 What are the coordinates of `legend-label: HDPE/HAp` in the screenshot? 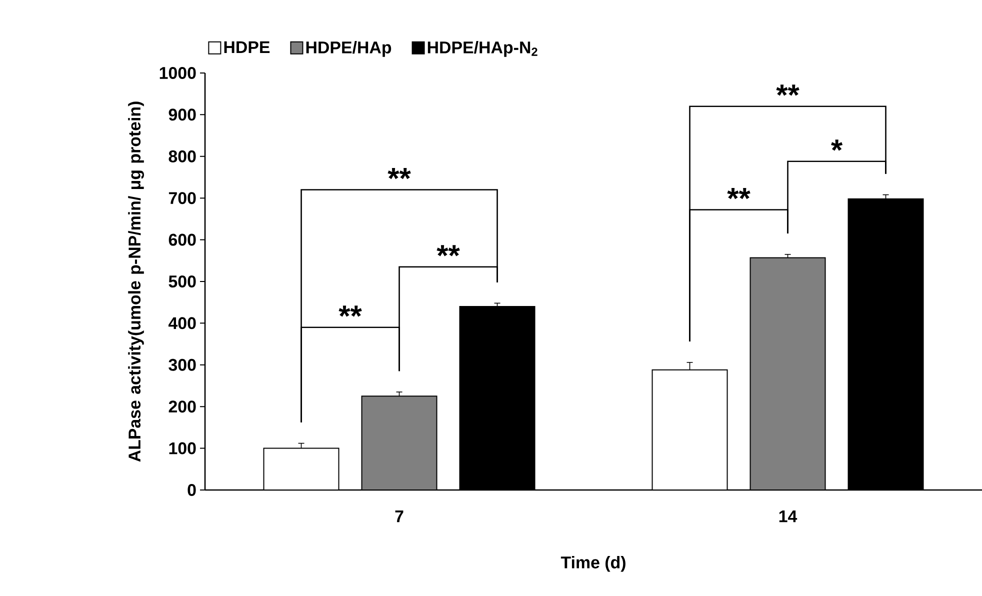 It's located at (349, 49).